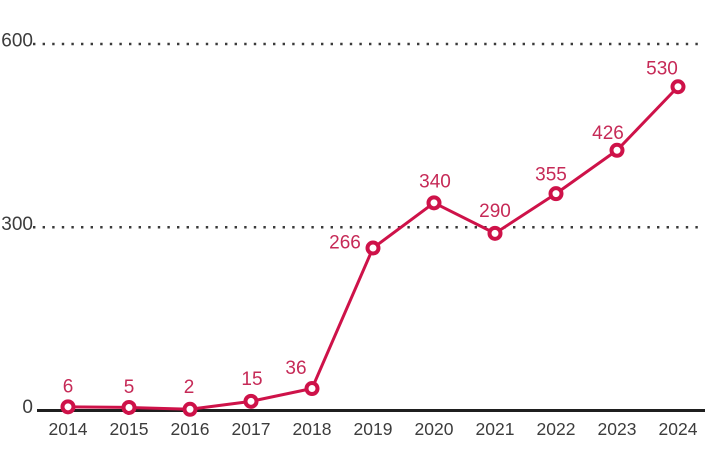 Image resolution: width=710 pixels, height=474 pixels. I want to click on data-point-label: 266, so click(345, 243).